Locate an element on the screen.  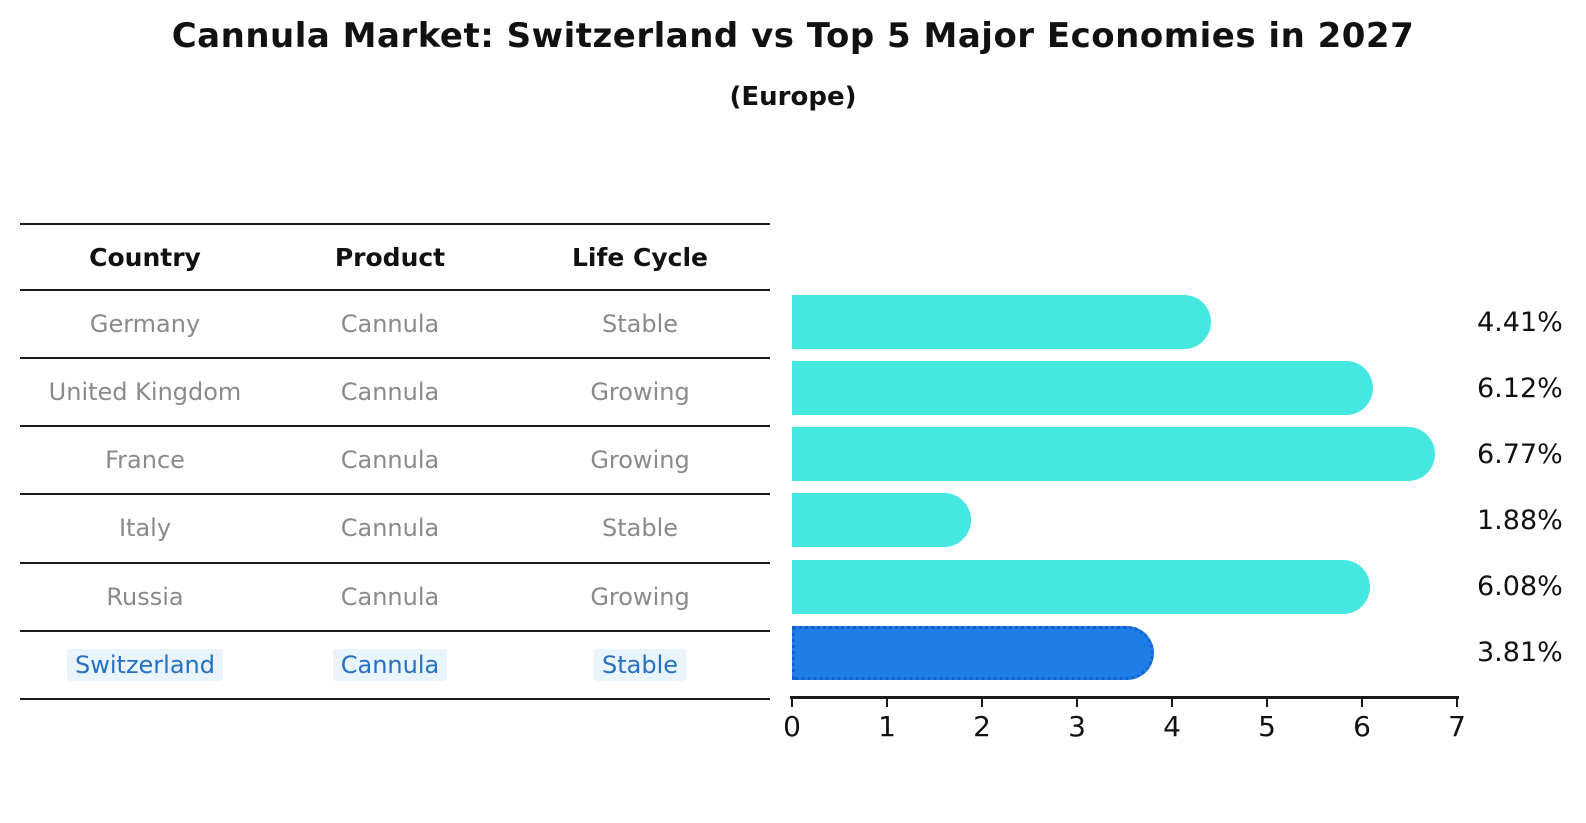
country-label: Germany is located at coordinates (145, 324).